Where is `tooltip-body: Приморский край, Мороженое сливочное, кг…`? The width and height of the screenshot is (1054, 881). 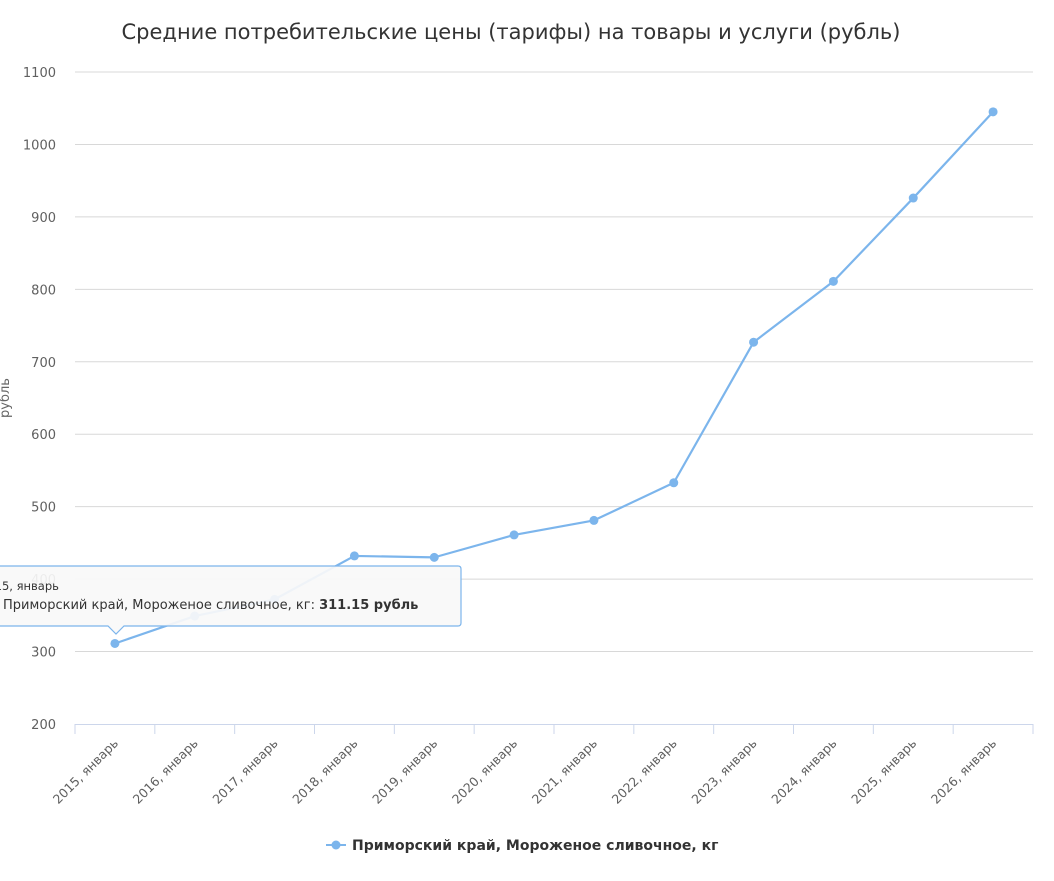
tooltip-body: Приморский край, Мороженое сливочное, кг… is located at coordinates (210, 605).